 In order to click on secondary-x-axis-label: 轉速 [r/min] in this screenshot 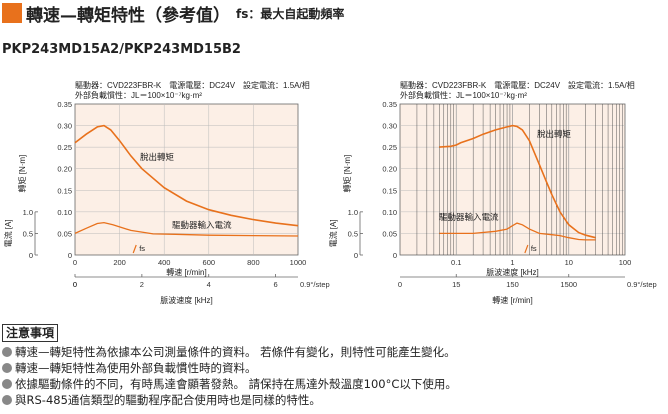, I will do `click(512, 300)`.